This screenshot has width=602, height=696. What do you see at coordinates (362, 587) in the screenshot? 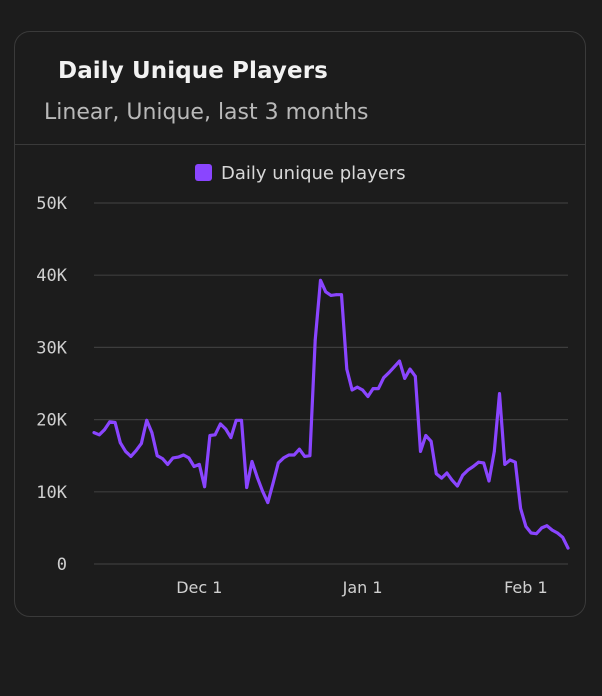
I see `x-tick-label: Jan 1` at bounding box center [362, 587].